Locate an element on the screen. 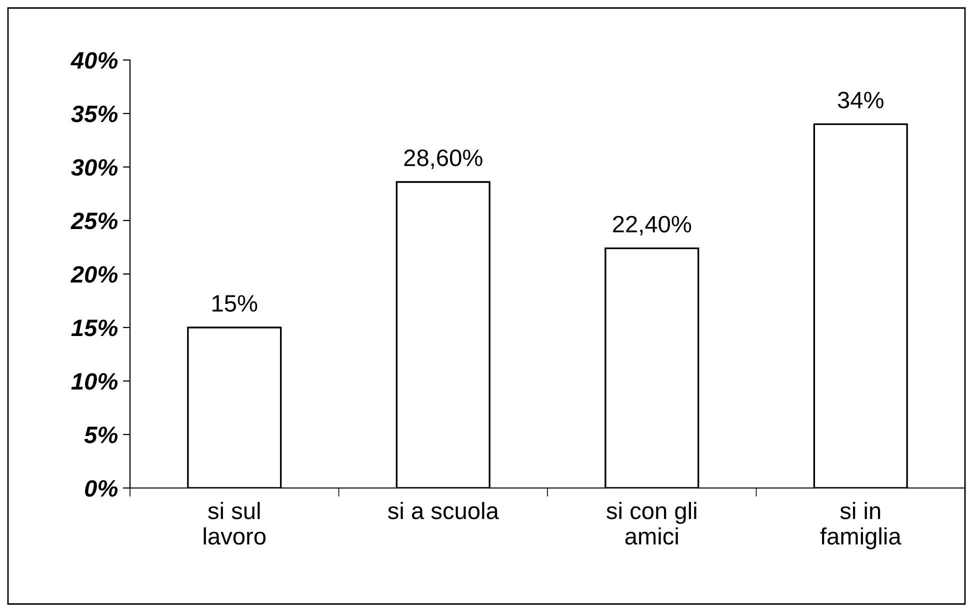 Image resolution: width=974 pixels, height=612 pixels. data-label: 22,40% is located at coordinates (652, 226).